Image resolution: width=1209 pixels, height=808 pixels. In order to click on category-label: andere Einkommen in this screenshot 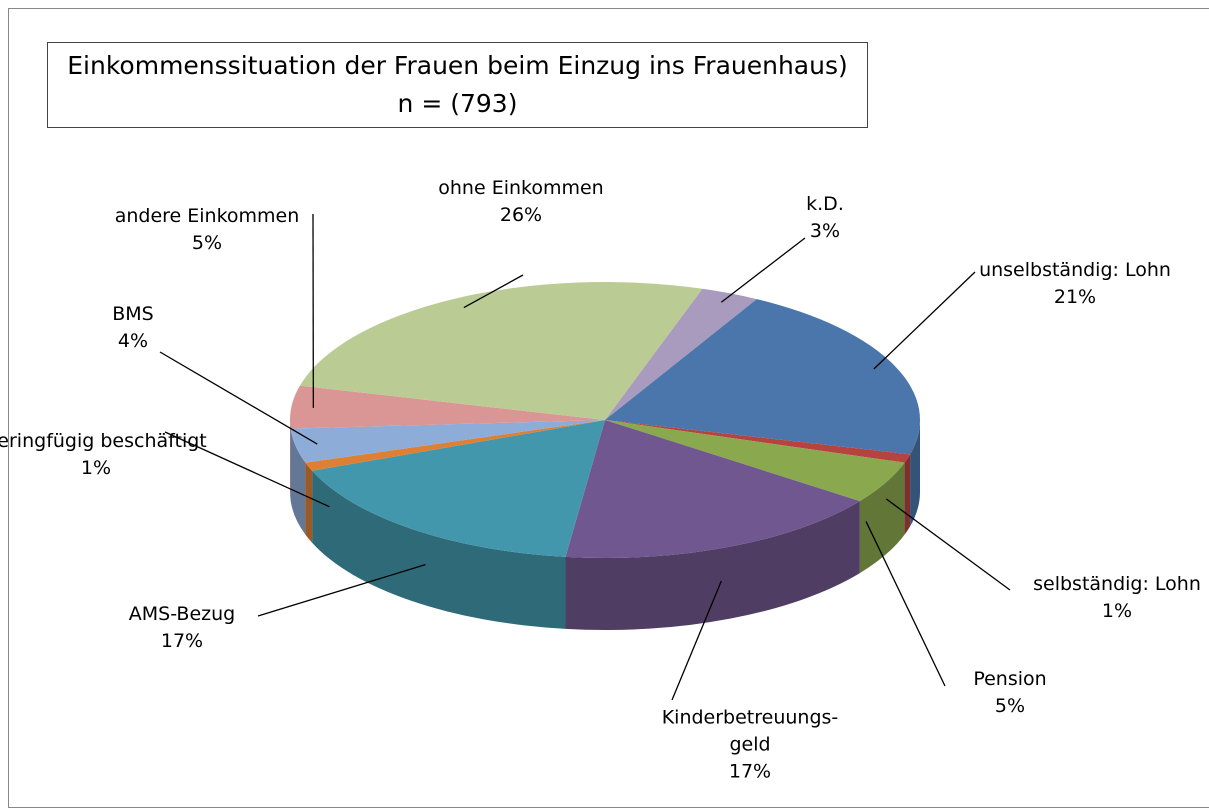, I will do `click(207, 216)`.